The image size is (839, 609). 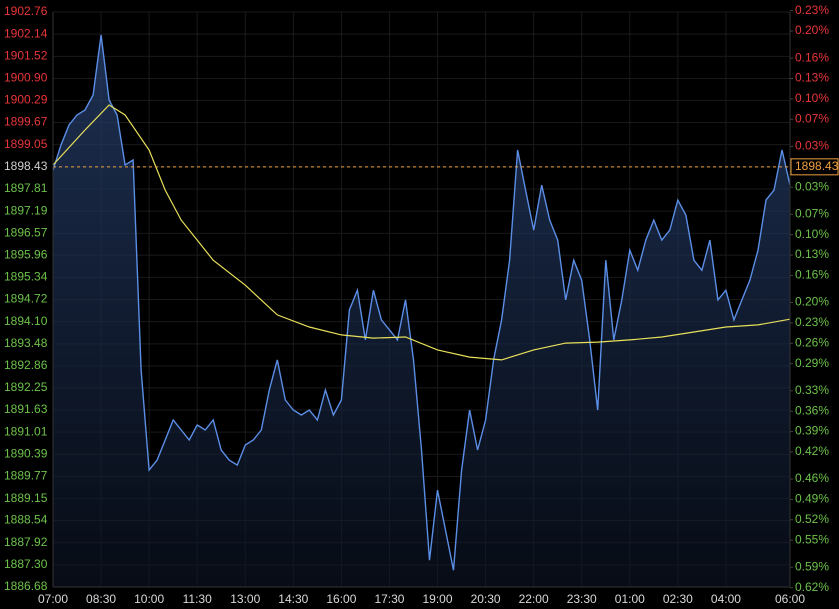 What do you see at coordinates (389, 599) in the screenshot?
I see `x-tick-label: 17:30` at bounding box center [389, 599].